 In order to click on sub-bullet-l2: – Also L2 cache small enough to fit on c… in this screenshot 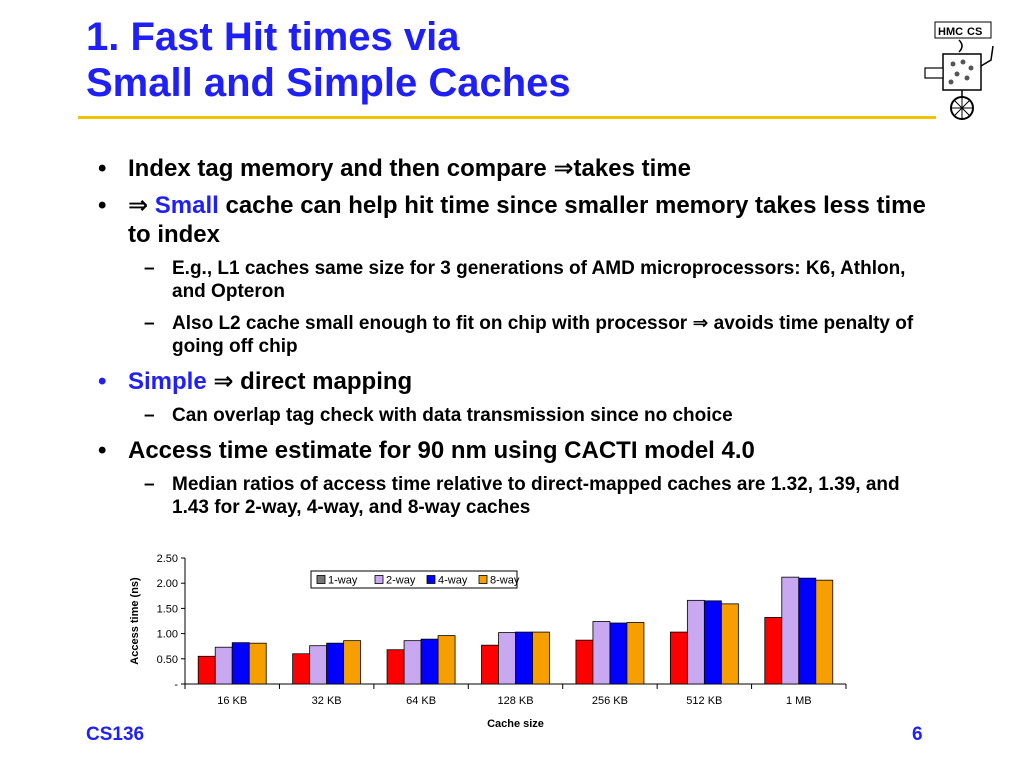, I will do `click(529, 335)`.